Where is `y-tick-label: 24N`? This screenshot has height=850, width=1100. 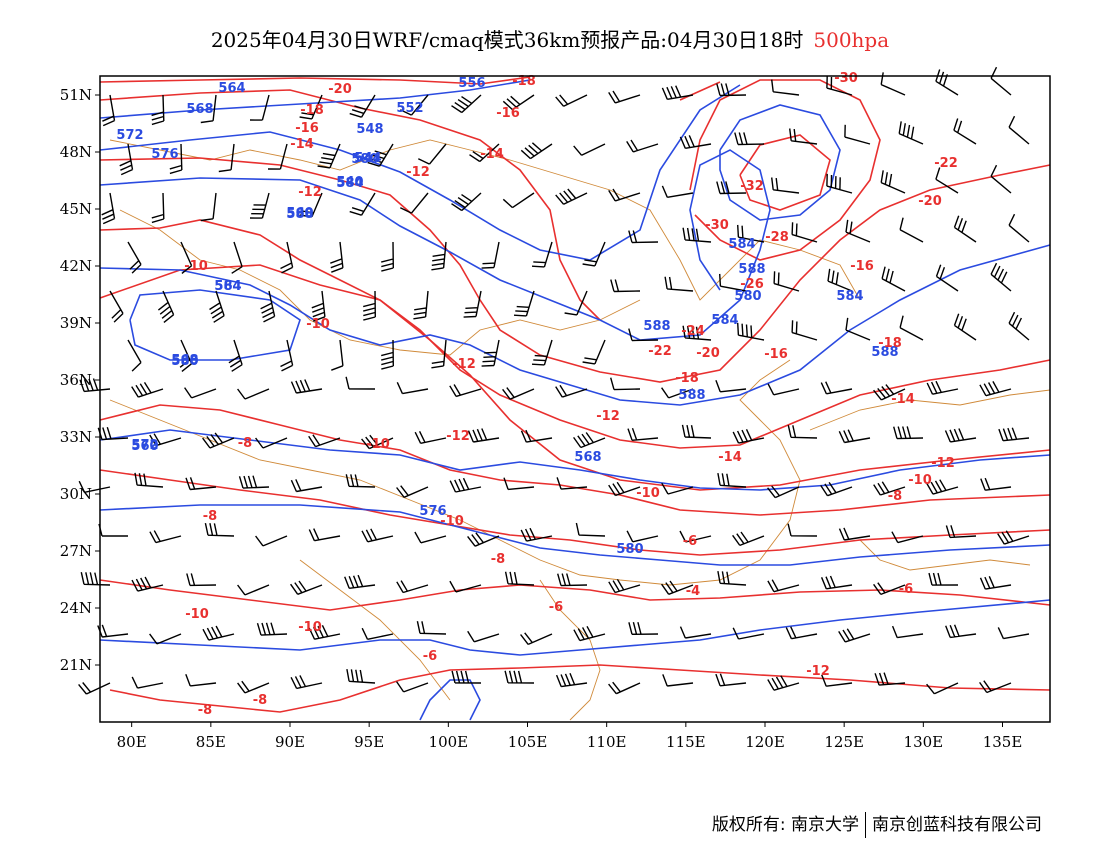 y-tick-label: 24N is located at coordinates (76, 608).